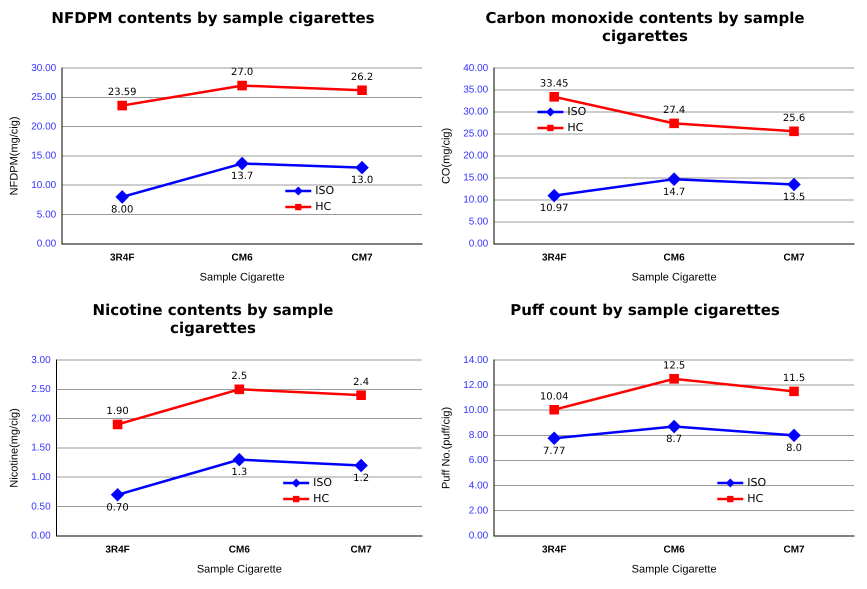  I want to click on data-label: 27.4, so click(674, 110).